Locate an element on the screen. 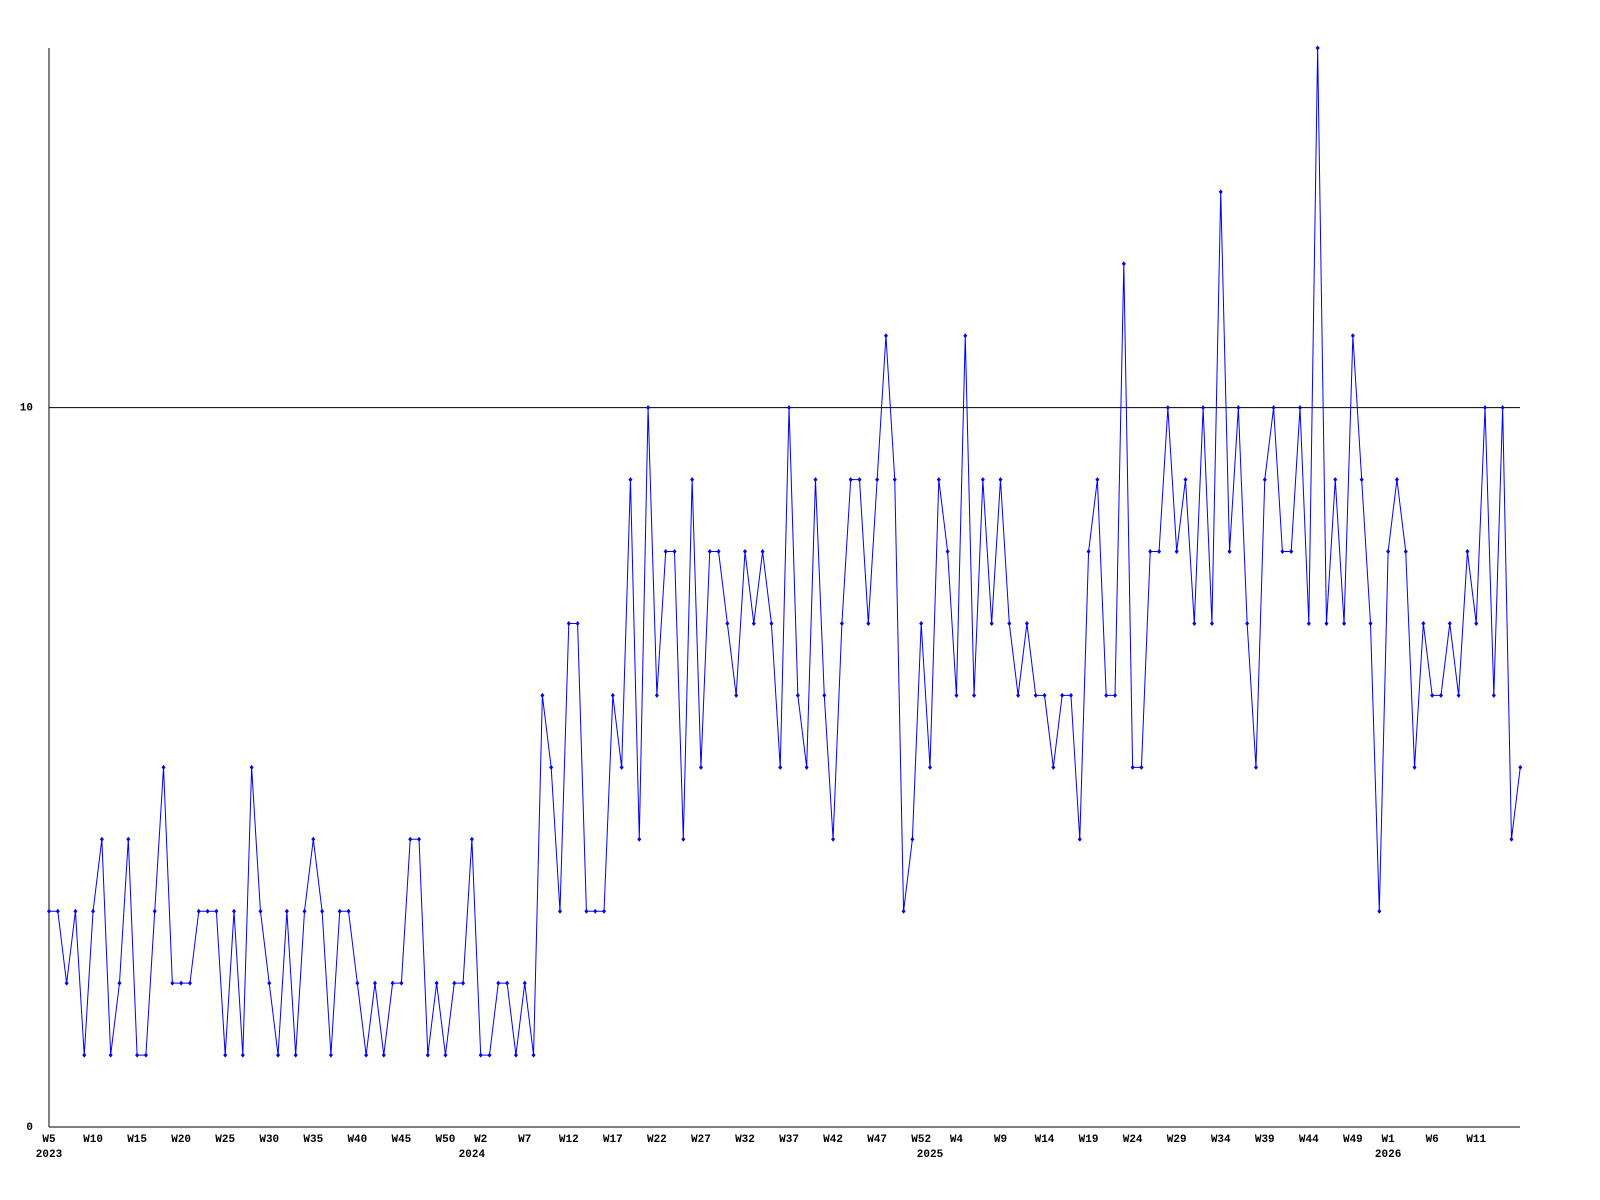 The image size is (1600, 1200). x-tick-label: W11 is located at coordinates (1476, 1140).